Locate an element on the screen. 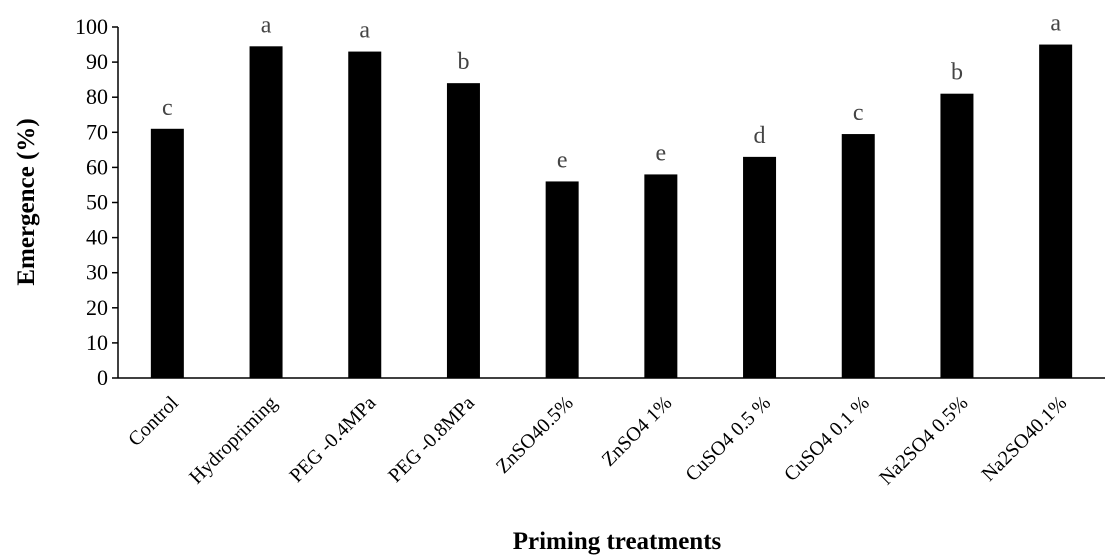  y-tick-label: 20 is located at coordinates (97, 307).